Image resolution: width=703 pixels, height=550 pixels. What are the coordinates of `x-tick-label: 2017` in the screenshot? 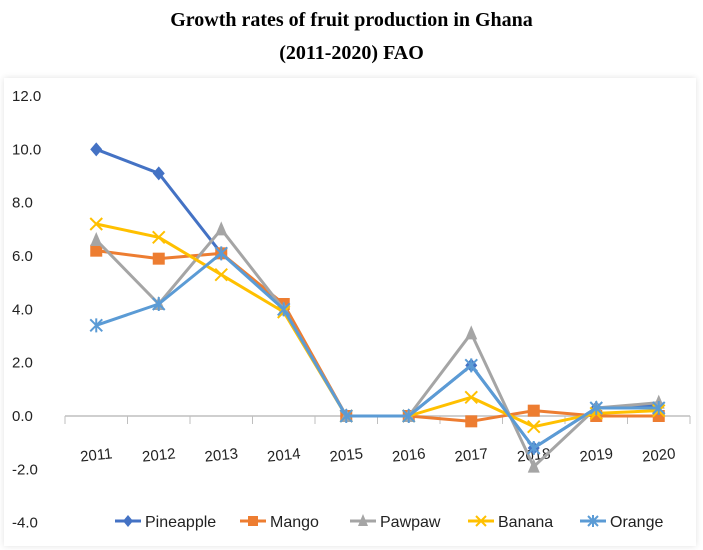 It's located at (471, 455).